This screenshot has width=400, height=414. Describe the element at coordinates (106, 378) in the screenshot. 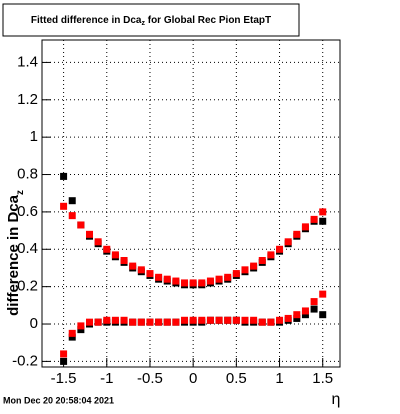

I see `x-tick-label: -1` at that location.